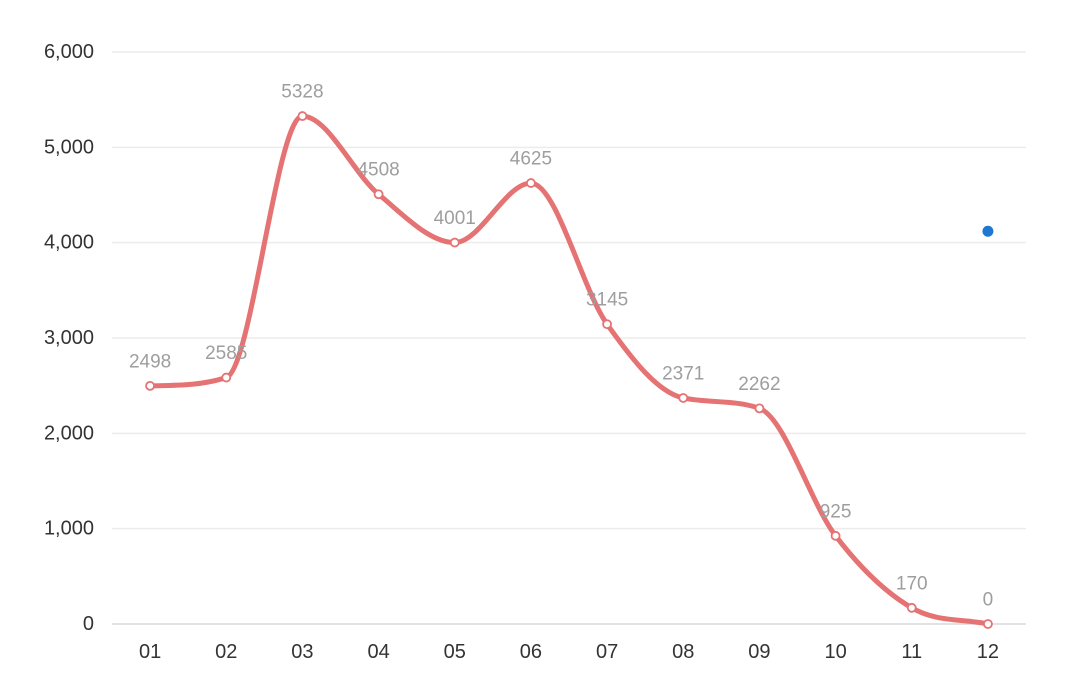  Describe the element at coordinates (455, 652) in the screenshot. I see `x-tick-label: 05` at that location.